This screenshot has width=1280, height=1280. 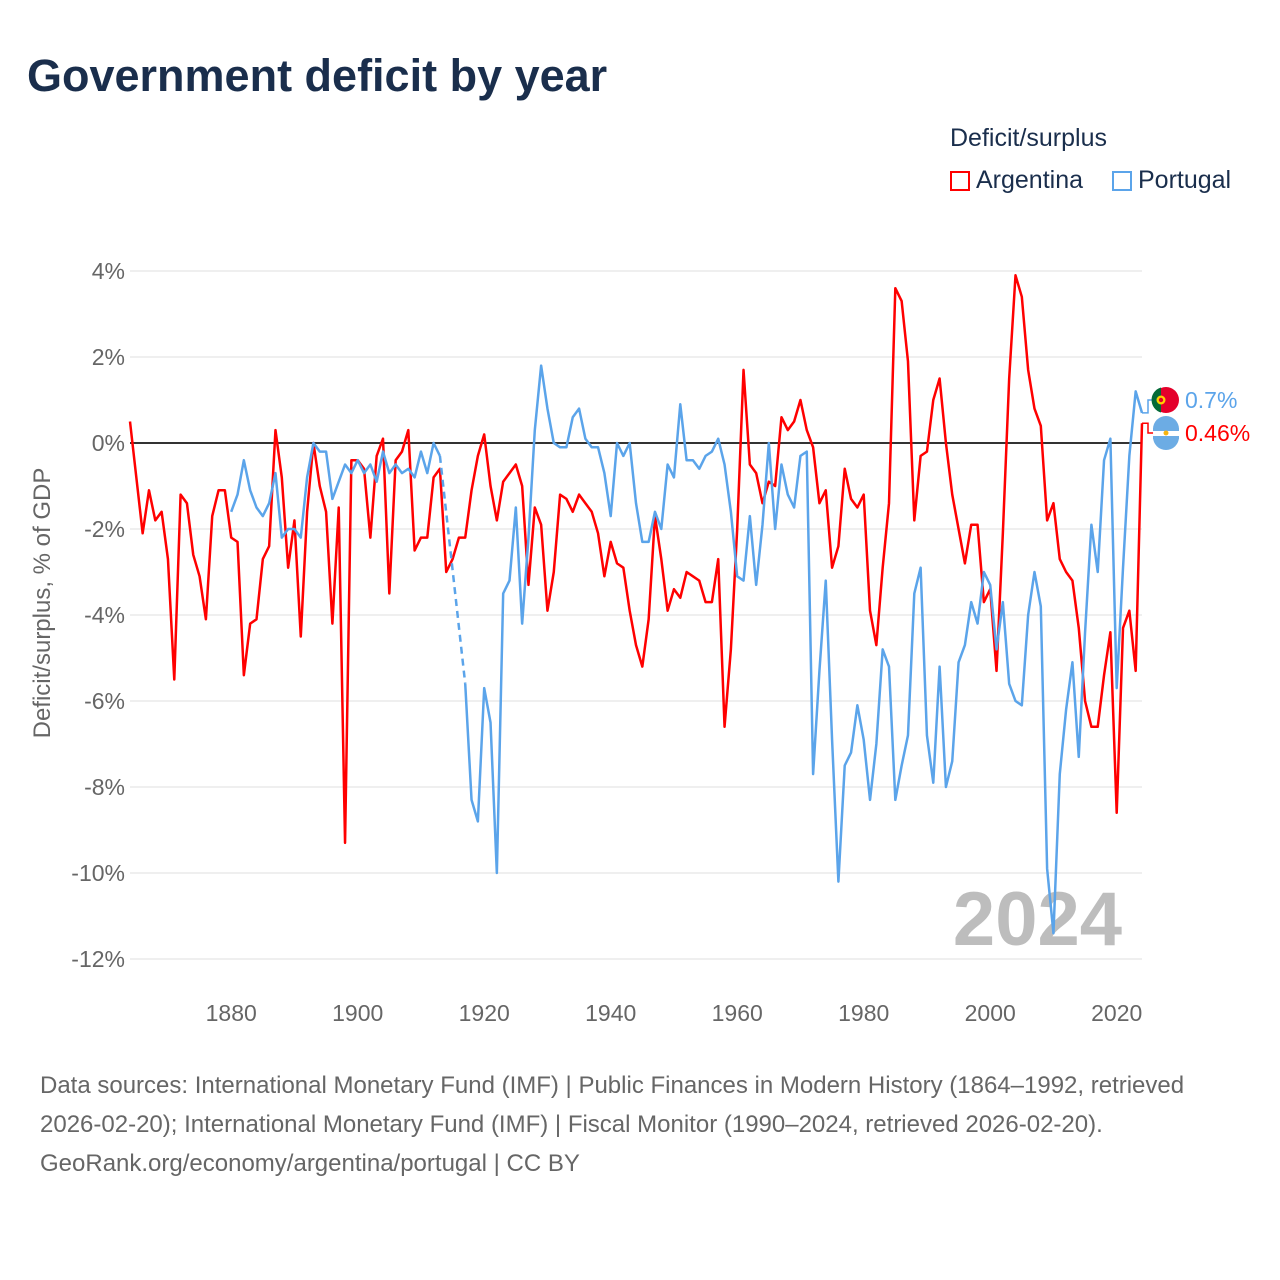 I want to click on y-tick-label: -12%, so click(x=98, y=959).